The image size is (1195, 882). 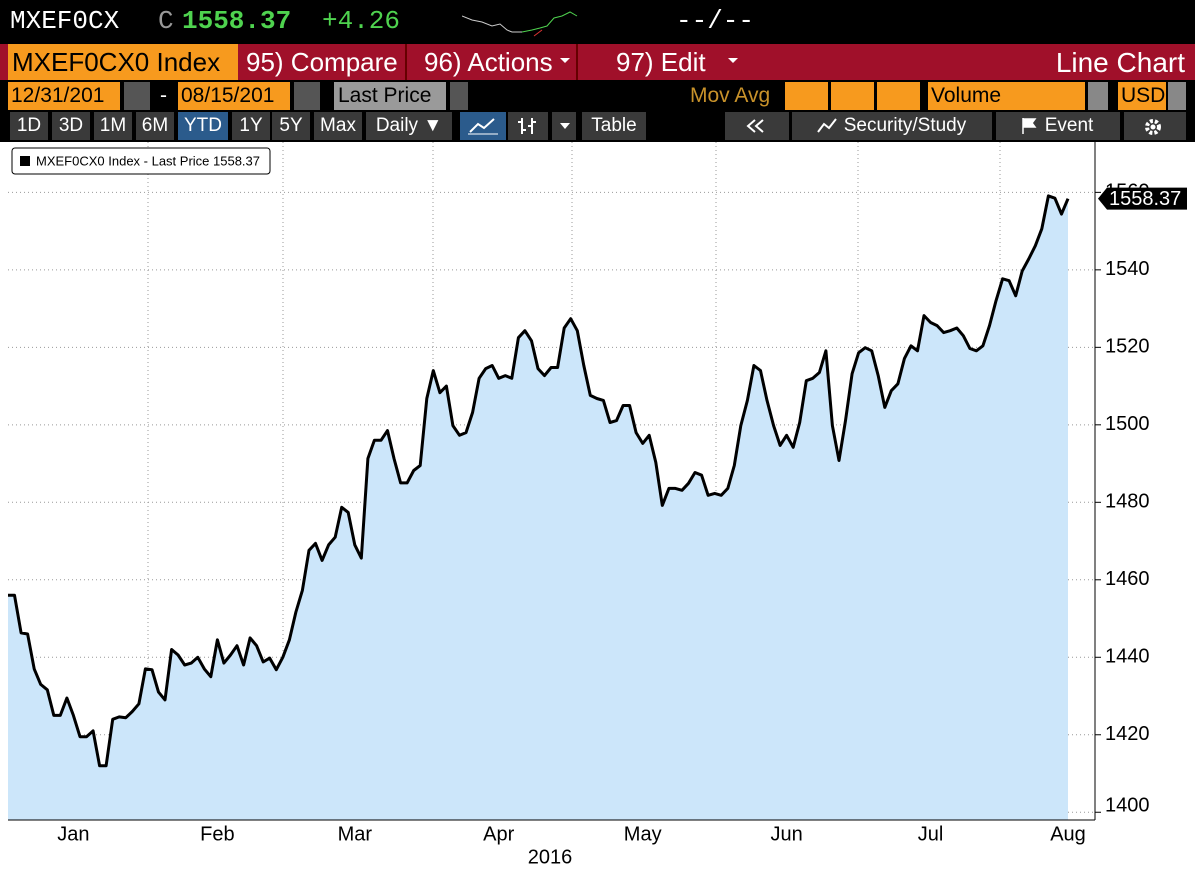 What do you see at coordinates (550, 857) in the screenshot?
I see `x-axis-label: 2016` at bounding box center [550, 857].